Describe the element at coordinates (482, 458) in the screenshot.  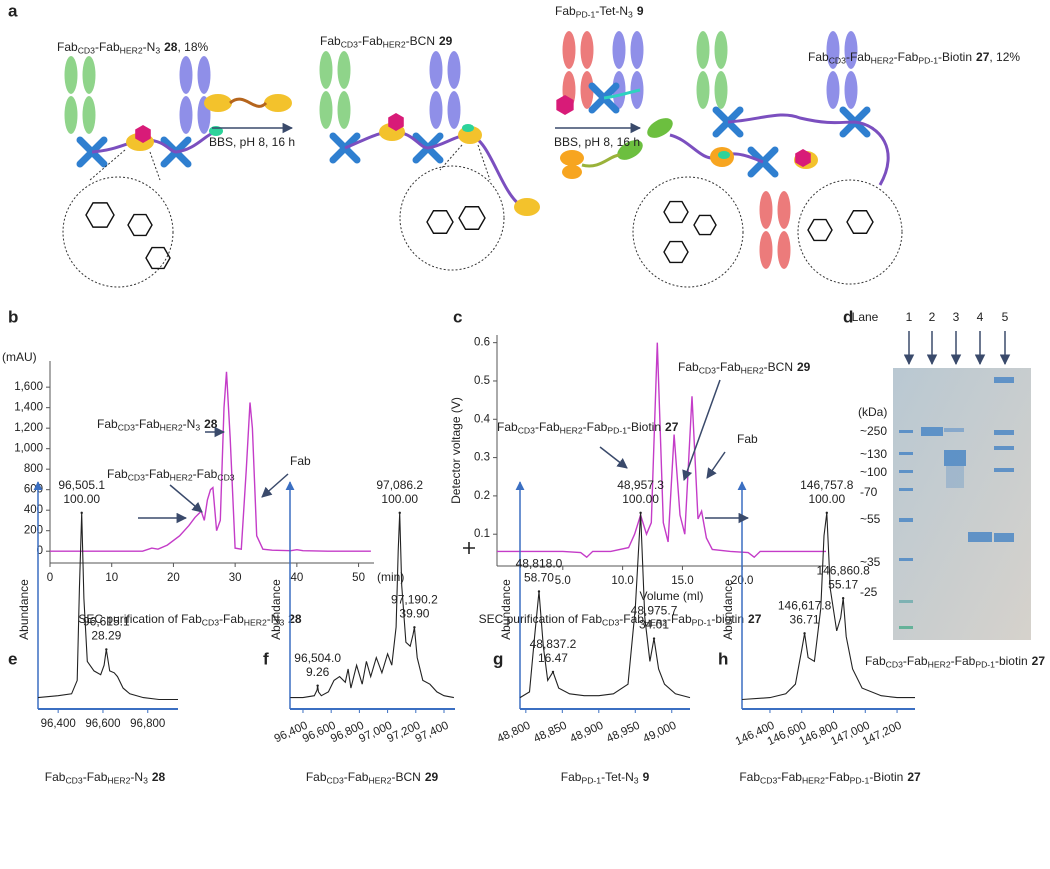
I see `y-tick-label: 0.3` at that location.